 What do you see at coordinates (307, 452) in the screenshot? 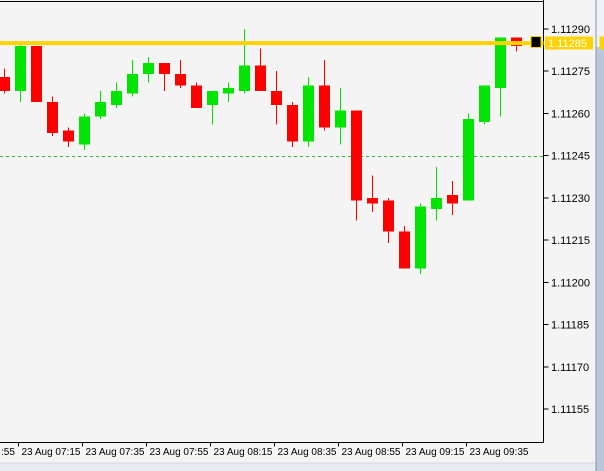
I see `time-axis-label: 23 Aug 08:35` at bounding box center [307, 452].